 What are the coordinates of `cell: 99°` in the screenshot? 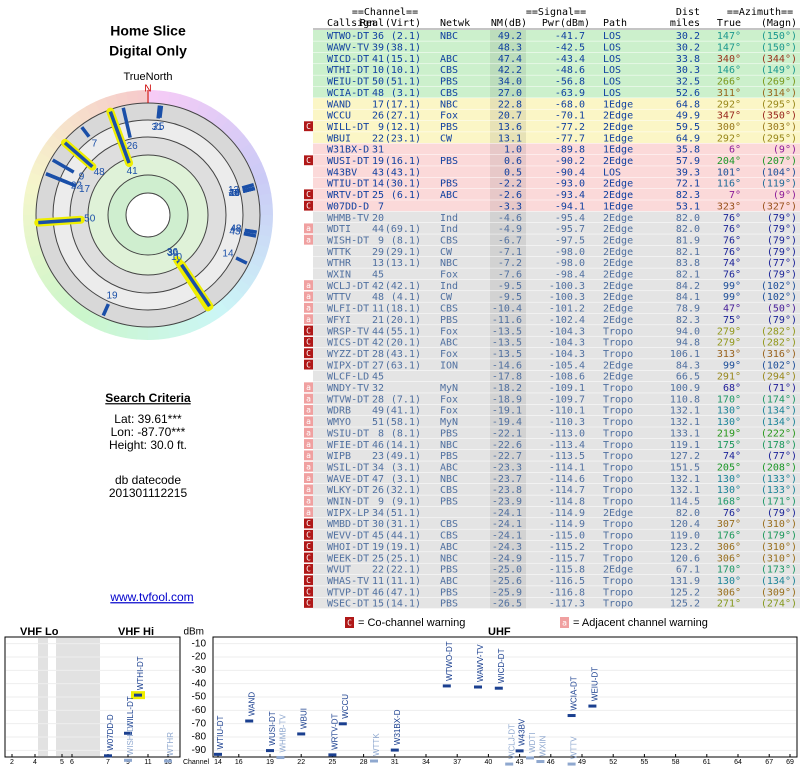 It's located at (732, 286).